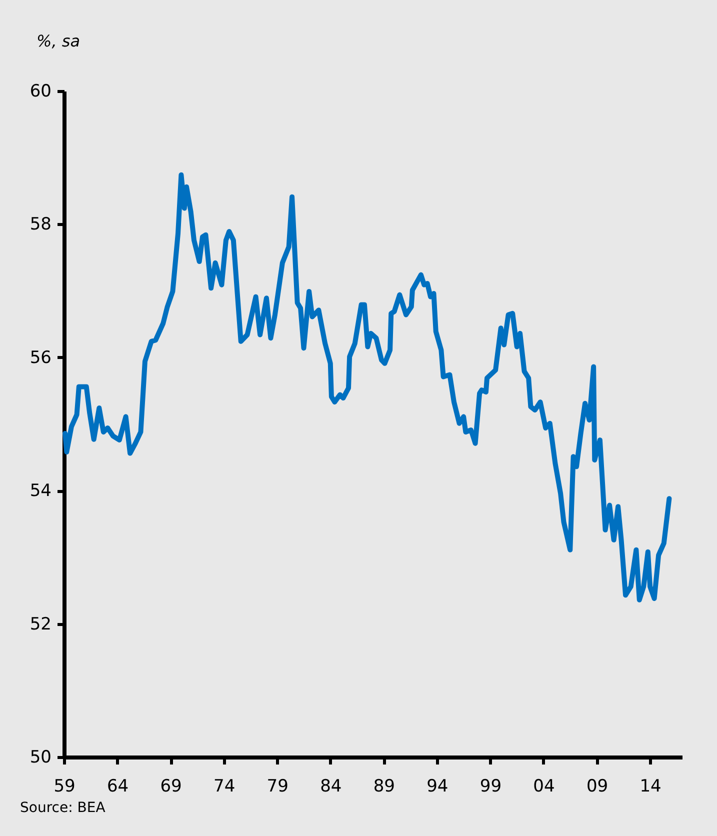 The width and height of the screenshot is (717, 836). What do you see at coordinates (117, 786) in the screenshot?
I see `x-tick-label: 64` at bounding box center [117, 786].